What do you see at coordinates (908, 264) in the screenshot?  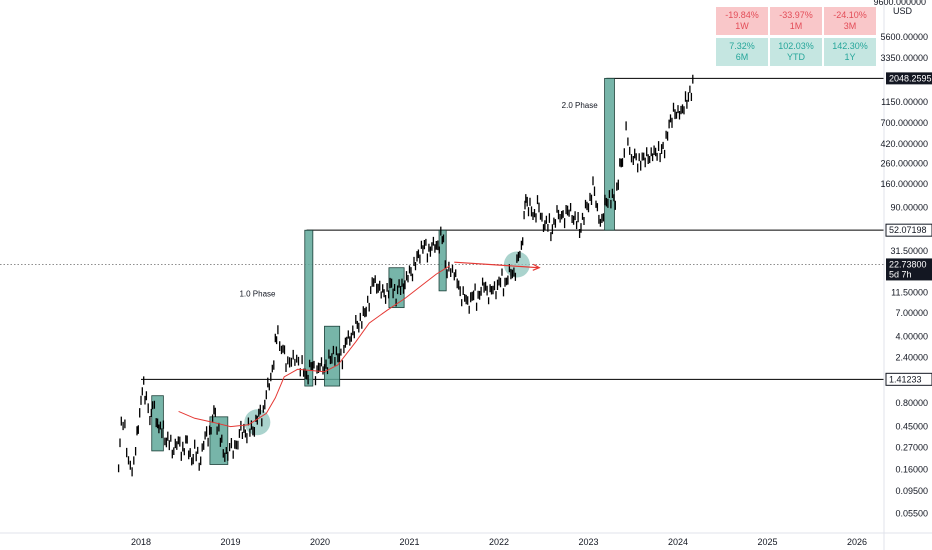 I see `price-badge-label: 22.73800` at bounding box center [908, 264].